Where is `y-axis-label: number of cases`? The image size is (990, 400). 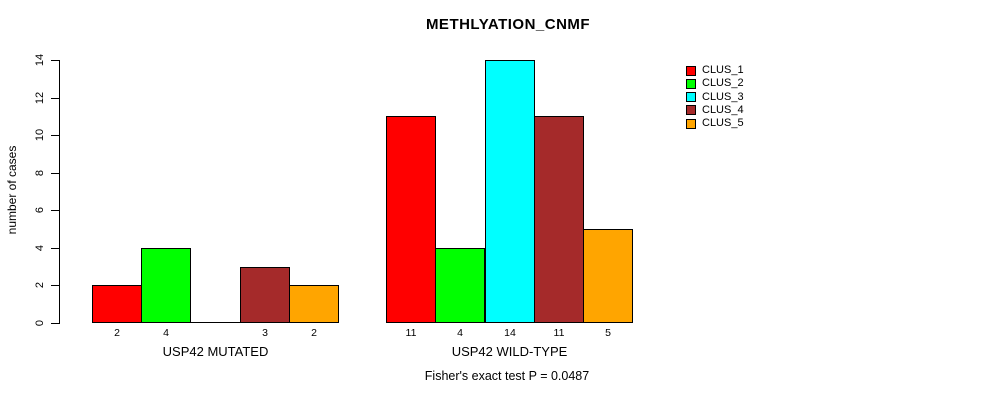
y-axis-label: number of cases is located at coordinates (12, 190).